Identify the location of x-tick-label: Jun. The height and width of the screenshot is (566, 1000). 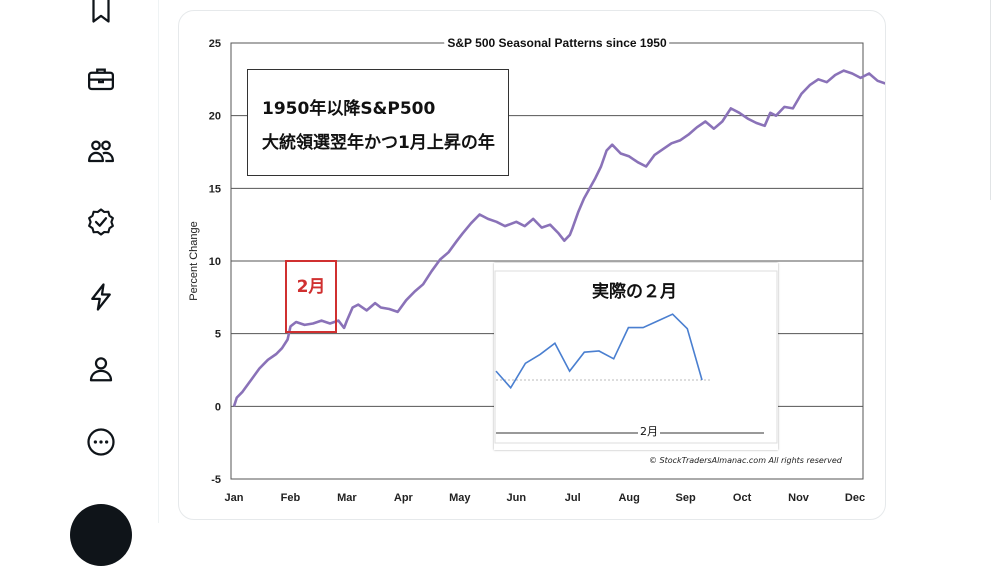
(516, 498).